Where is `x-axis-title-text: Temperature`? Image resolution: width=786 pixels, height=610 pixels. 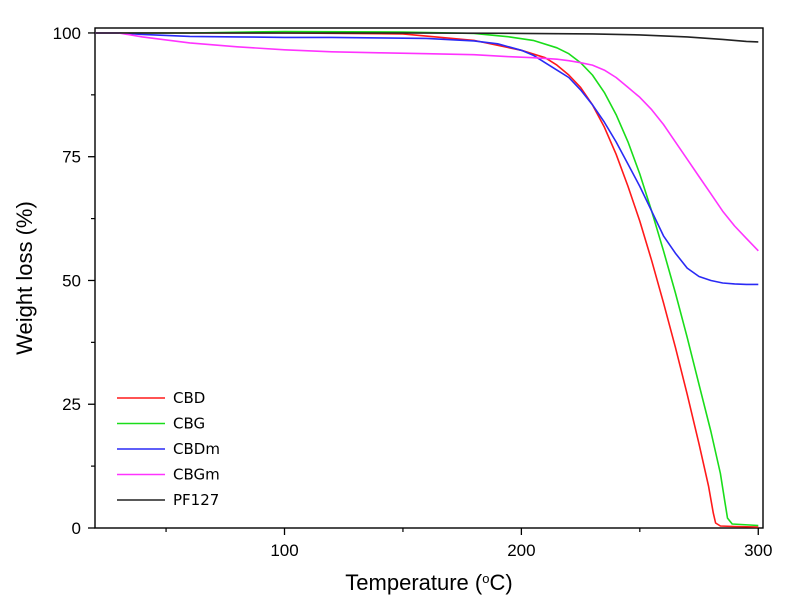 x-axis-title-text: Temperature is located at coordinates (407, 582).